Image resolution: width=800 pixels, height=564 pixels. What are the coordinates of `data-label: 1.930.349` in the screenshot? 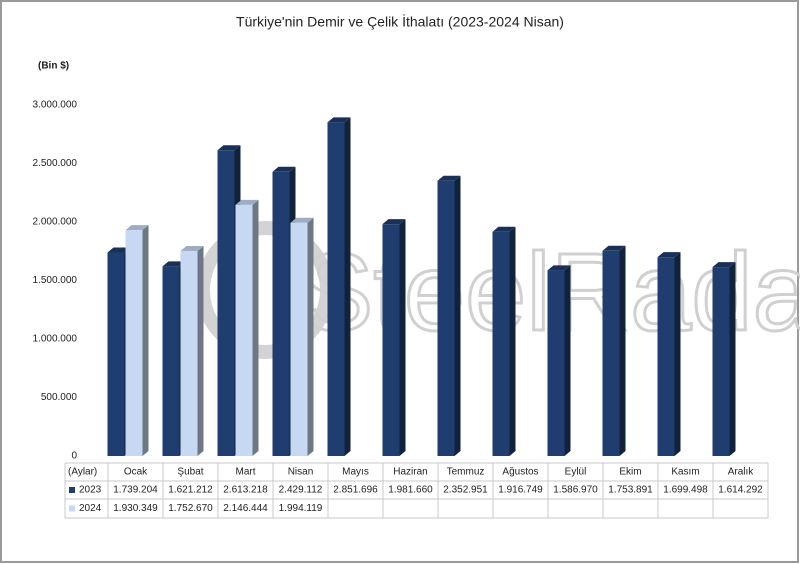 It's located at (135, 508).